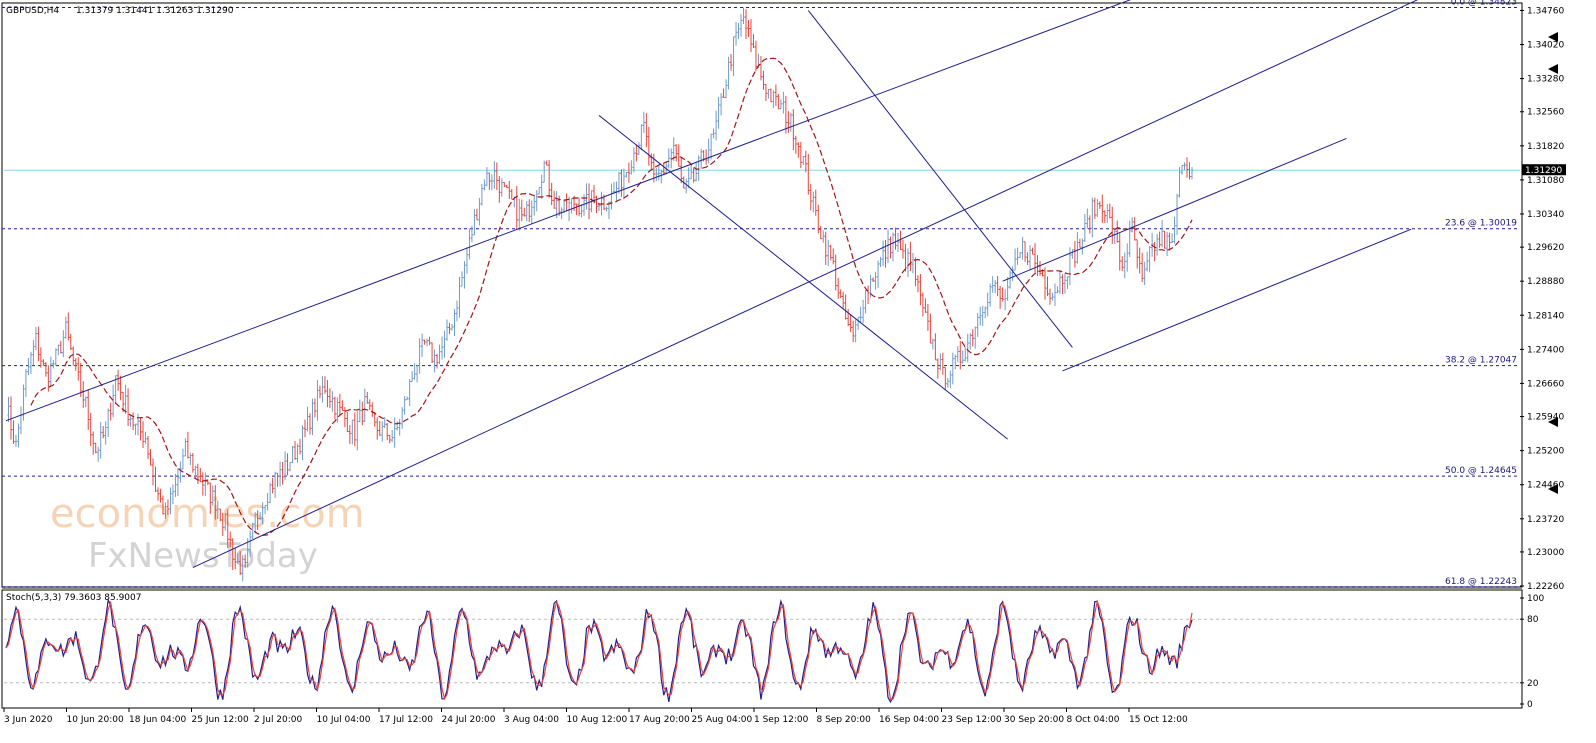 This screenshot has width=1596, height=743. What do you see at coordinates (1533, 684) in the screenshot?
I see `stoch-tick-label: 20` at bounding box center [1533, 684].